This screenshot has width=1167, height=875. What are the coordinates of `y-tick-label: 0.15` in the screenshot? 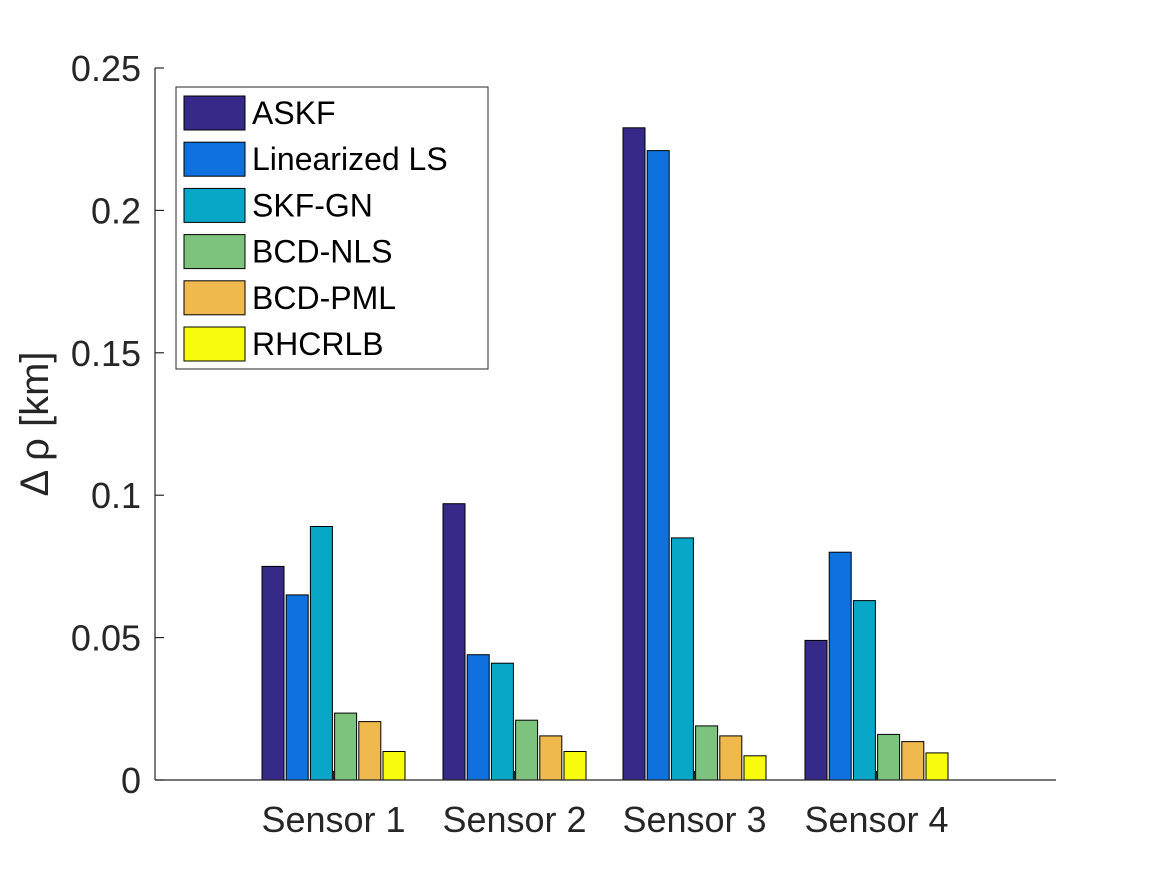 It's located at (106, 353).